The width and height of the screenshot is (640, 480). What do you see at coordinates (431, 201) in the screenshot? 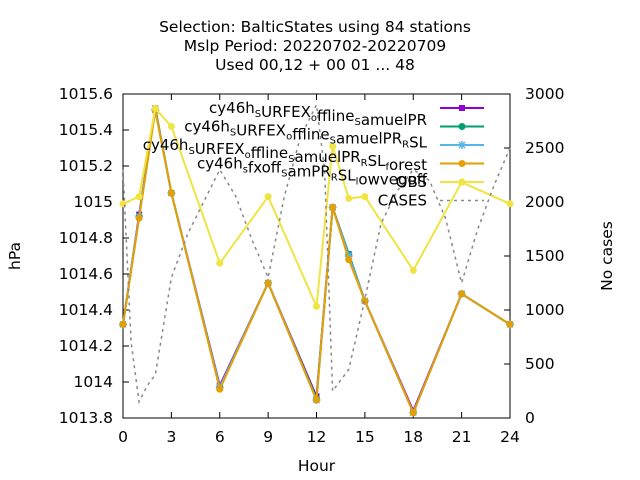
I see `legend-entry: CASES` at bounding box center [431, 201].